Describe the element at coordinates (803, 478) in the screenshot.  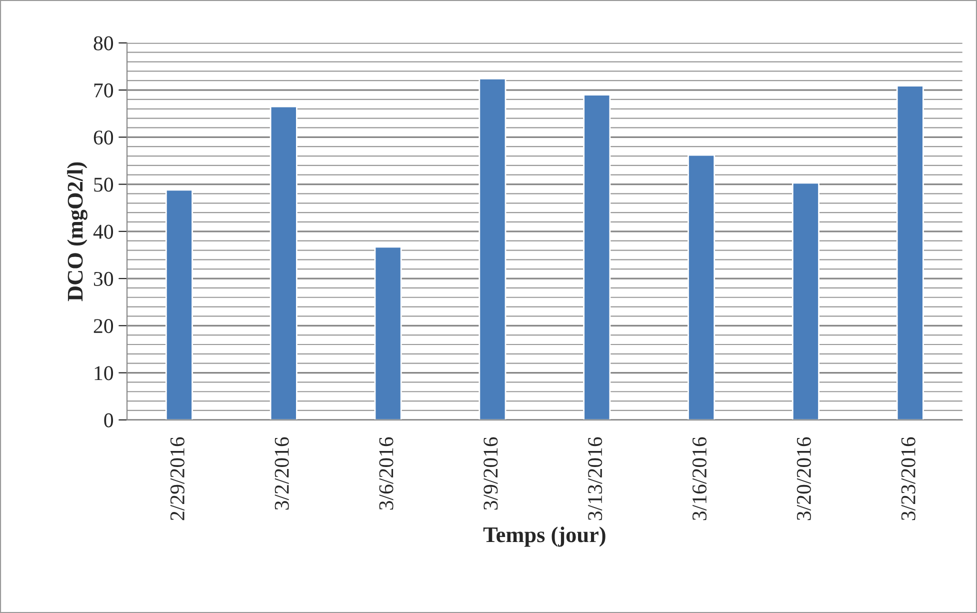
I see `x-tick-label: 3/20/2016` at that location.